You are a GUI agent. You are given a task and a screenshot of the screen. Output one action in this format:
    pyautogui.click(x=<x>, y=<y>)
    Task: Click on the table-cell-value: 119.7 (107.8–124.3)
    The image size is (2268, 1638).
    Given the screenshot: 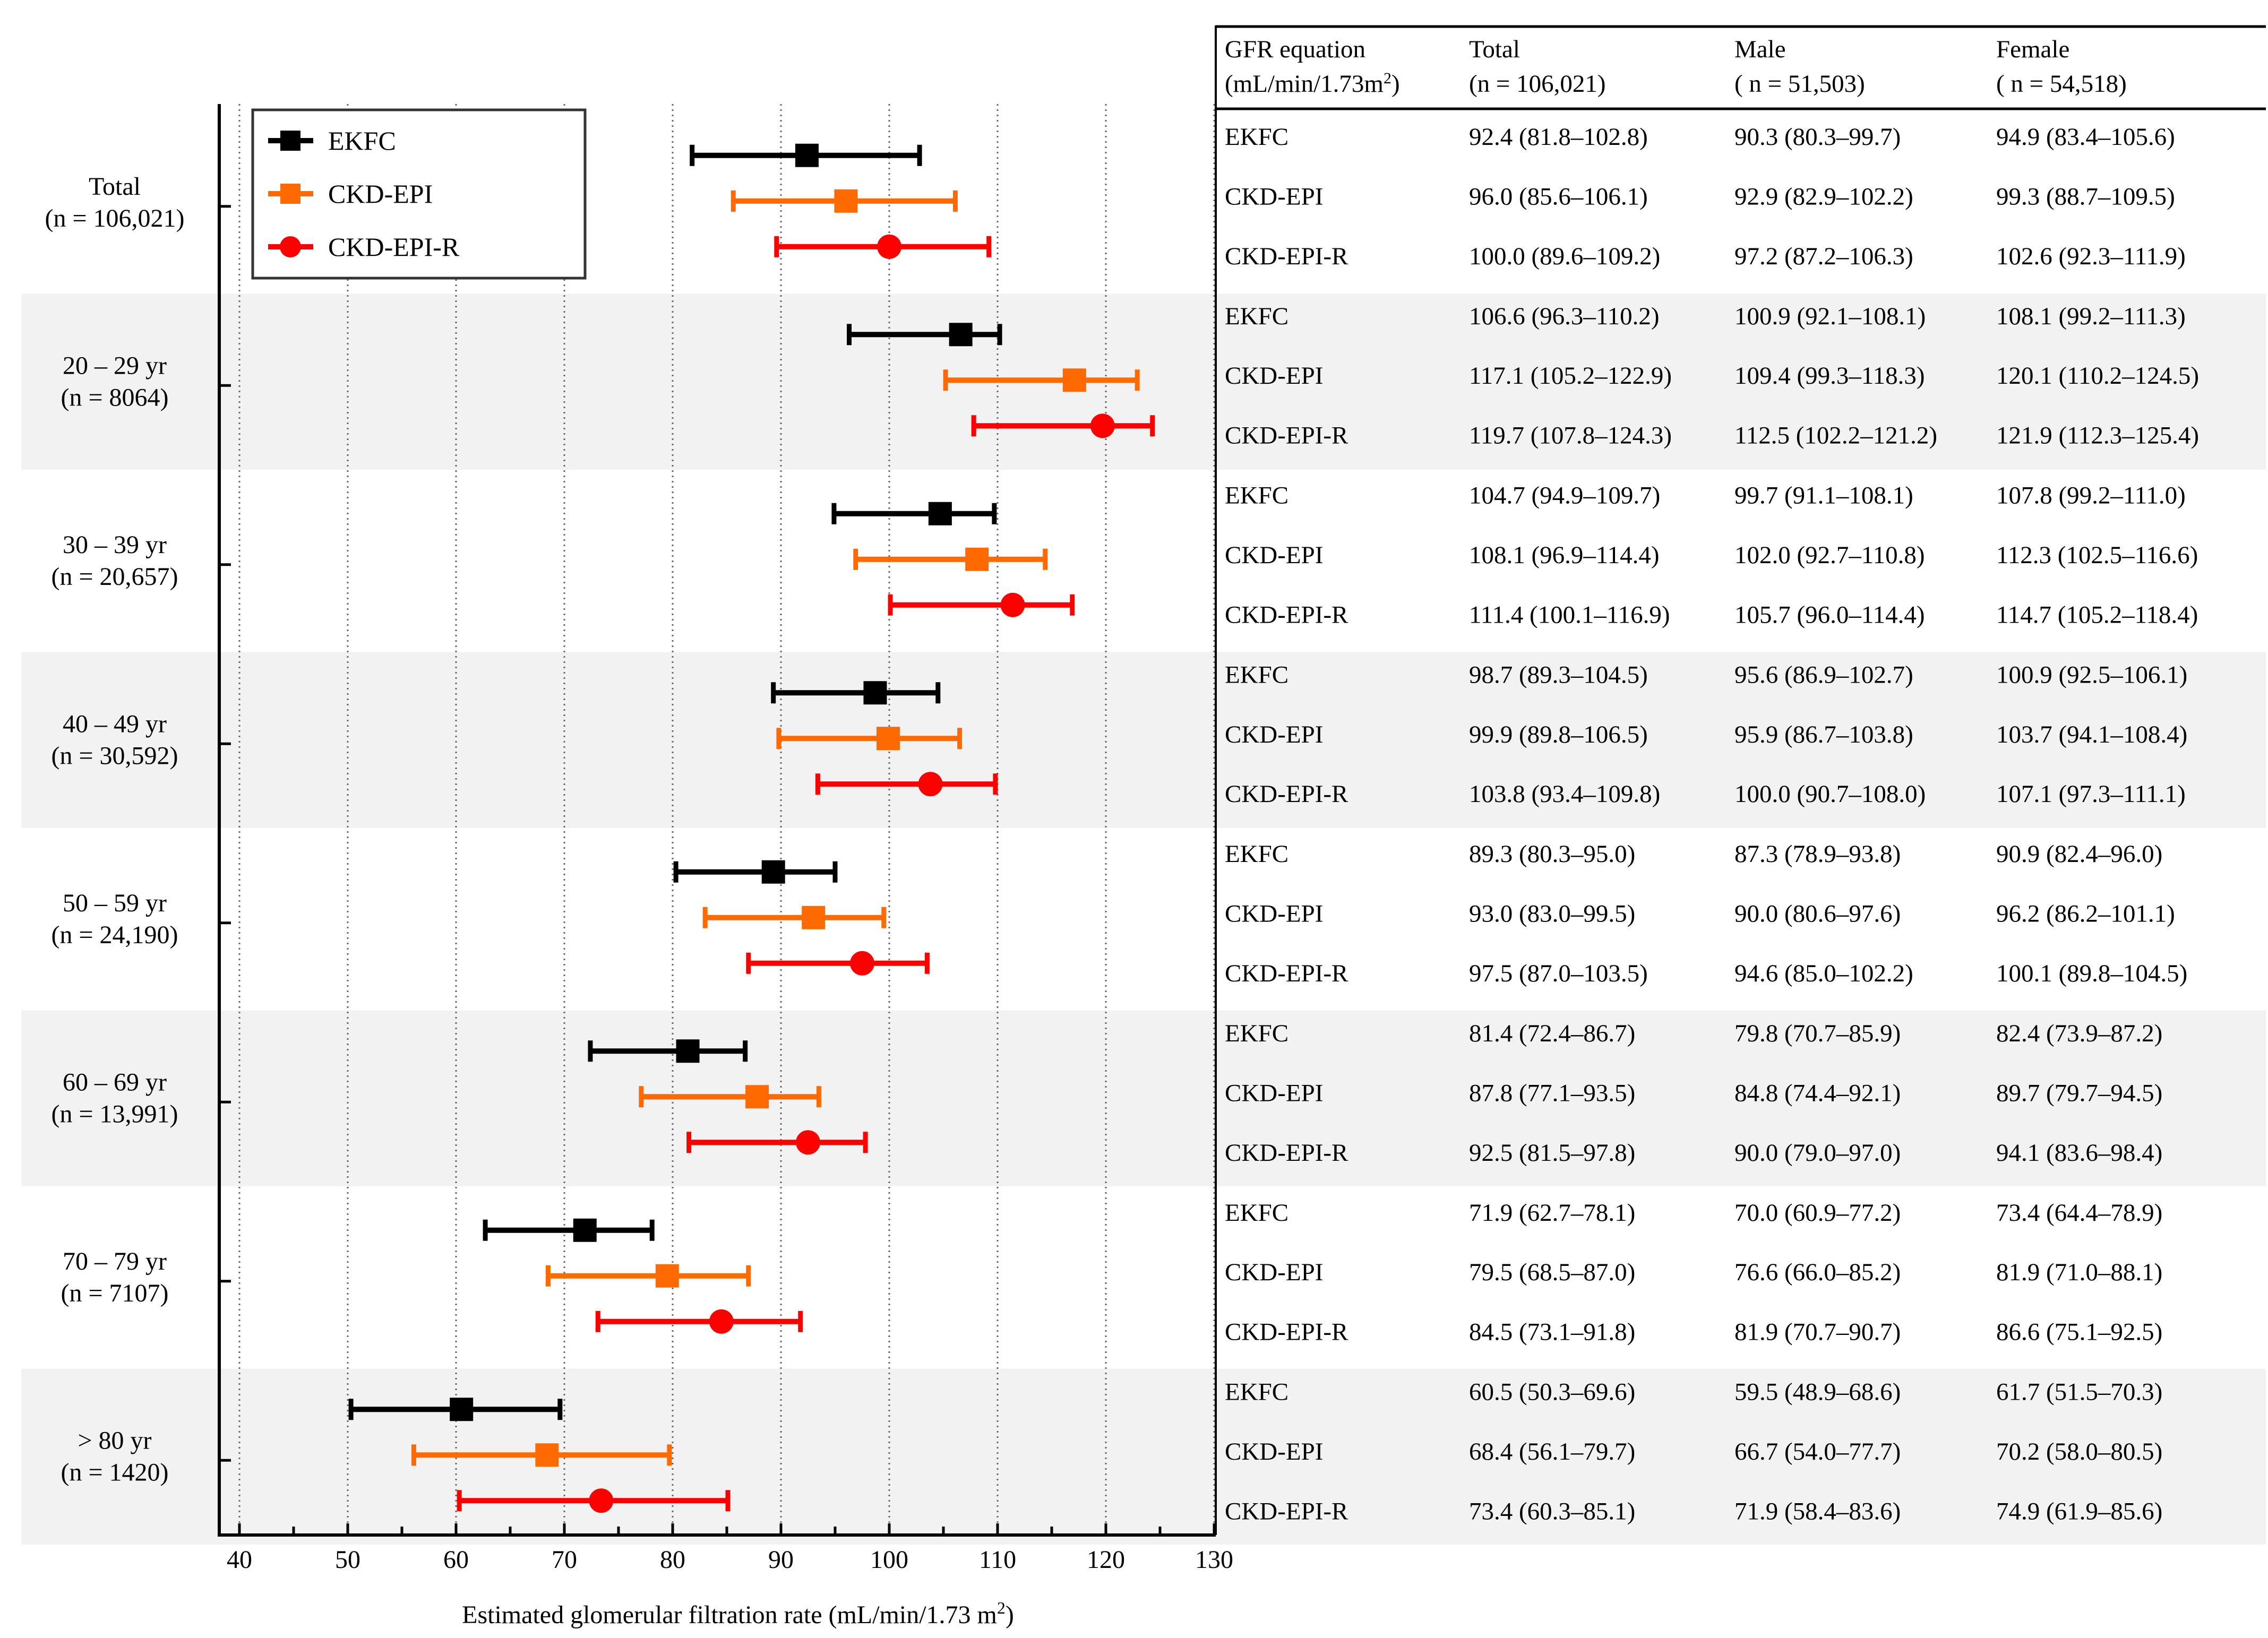 What is the action you would take?
    pyautogui.click(x=1570, y=436)
    